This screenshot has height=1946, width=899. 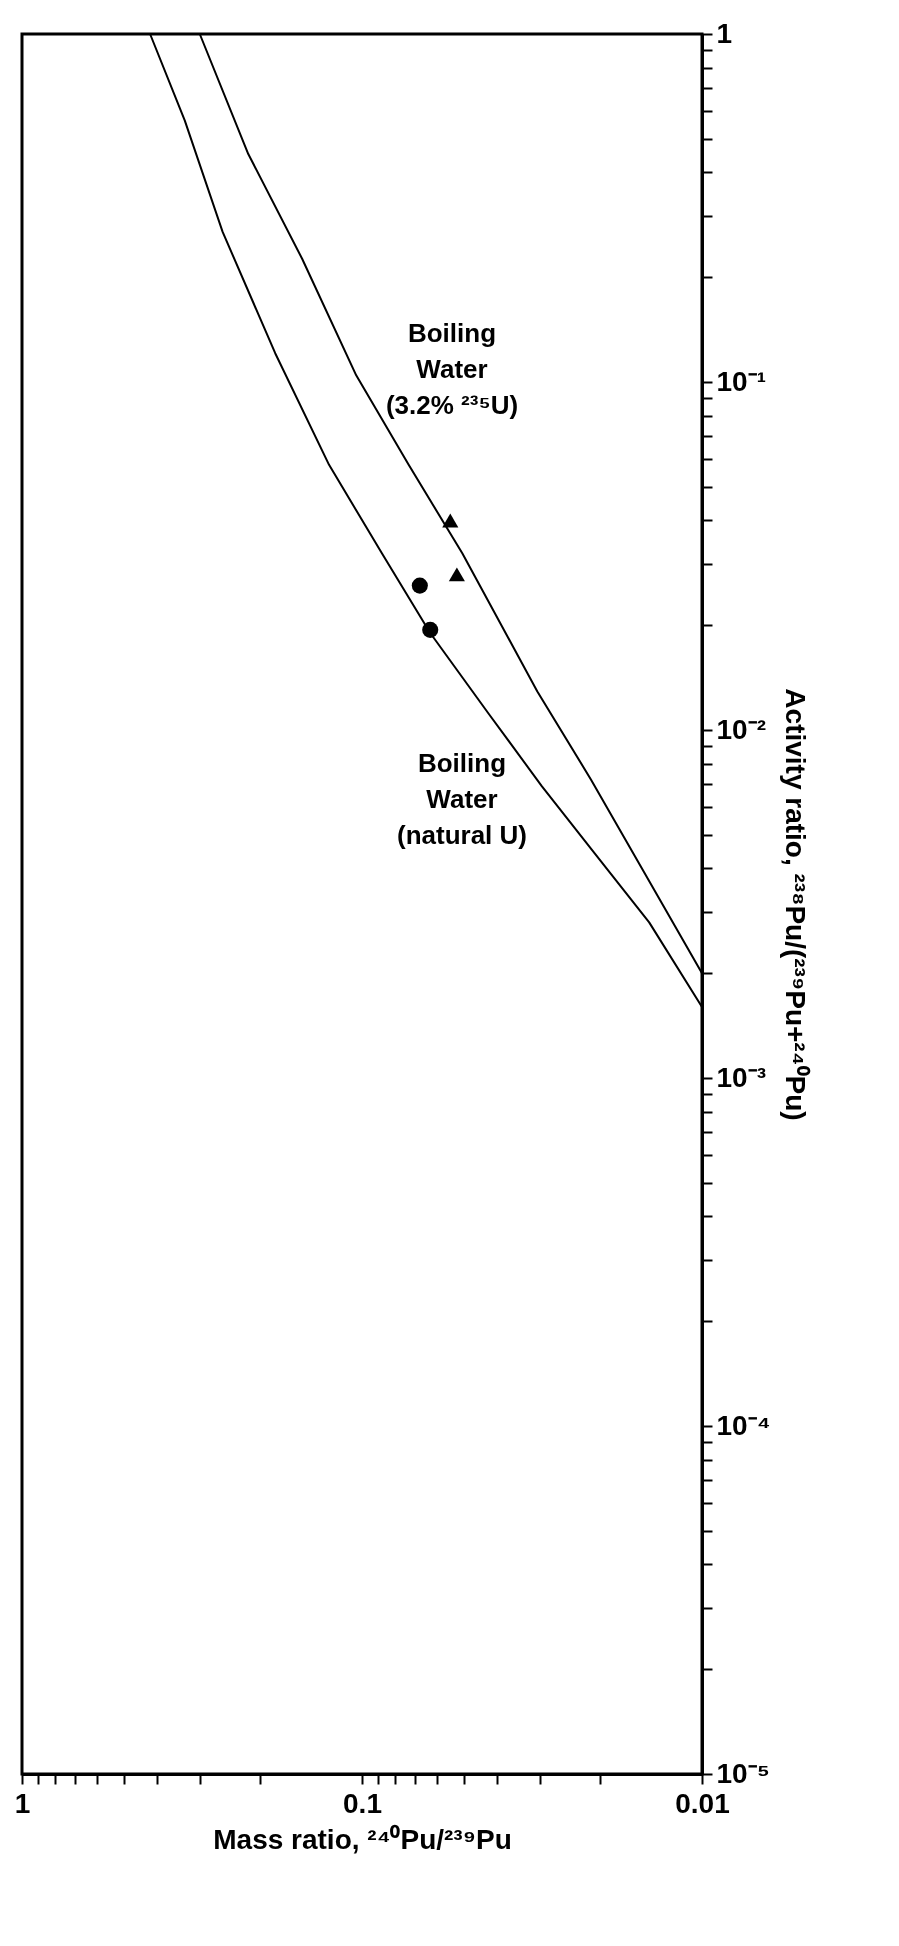 I want to click on y-axis-title: Activity ratio, ²³⁸Pu/(²³⁹Pu+²⁴⁰Pu), so click(x=796, y=904).